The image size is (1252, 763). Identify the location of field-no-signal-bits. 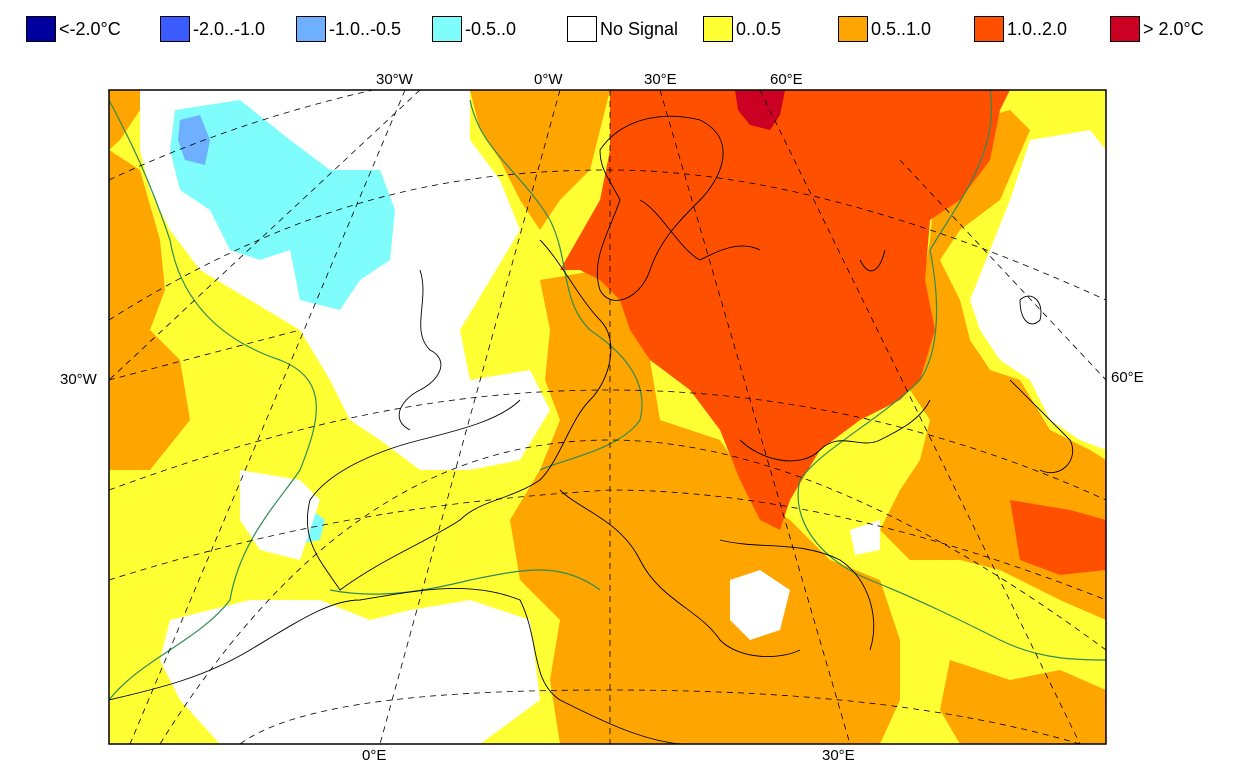
(865, 537).